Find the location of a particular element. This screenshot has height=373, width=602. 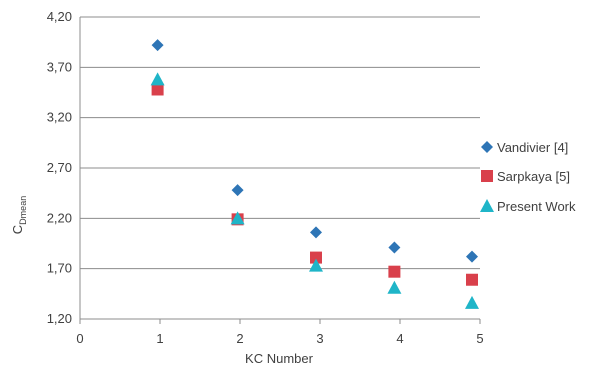

legend-item-present-work: Present Work is located at coordinates (528, 206).